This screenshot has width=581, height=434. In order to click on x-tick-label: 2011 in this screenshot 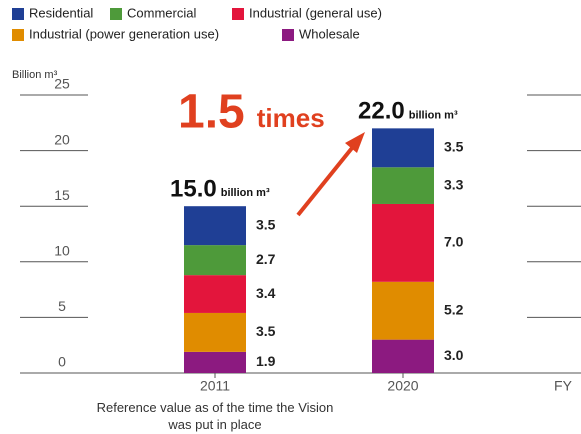, I will do `click(215, 386)`.